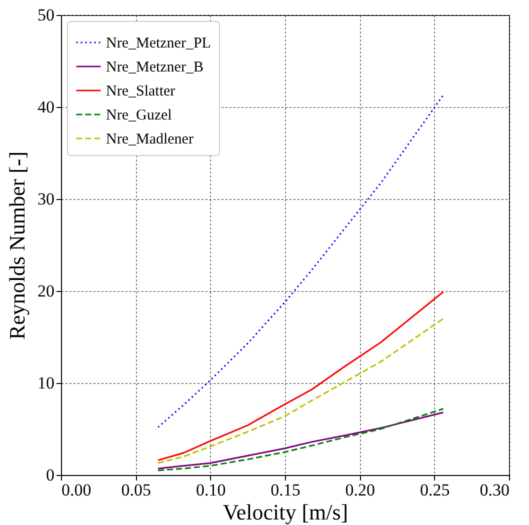 Image resolution: width=529 pixels, height=525 pixels. I want to click on x-tick-label: 0.20, so click(360, 490).